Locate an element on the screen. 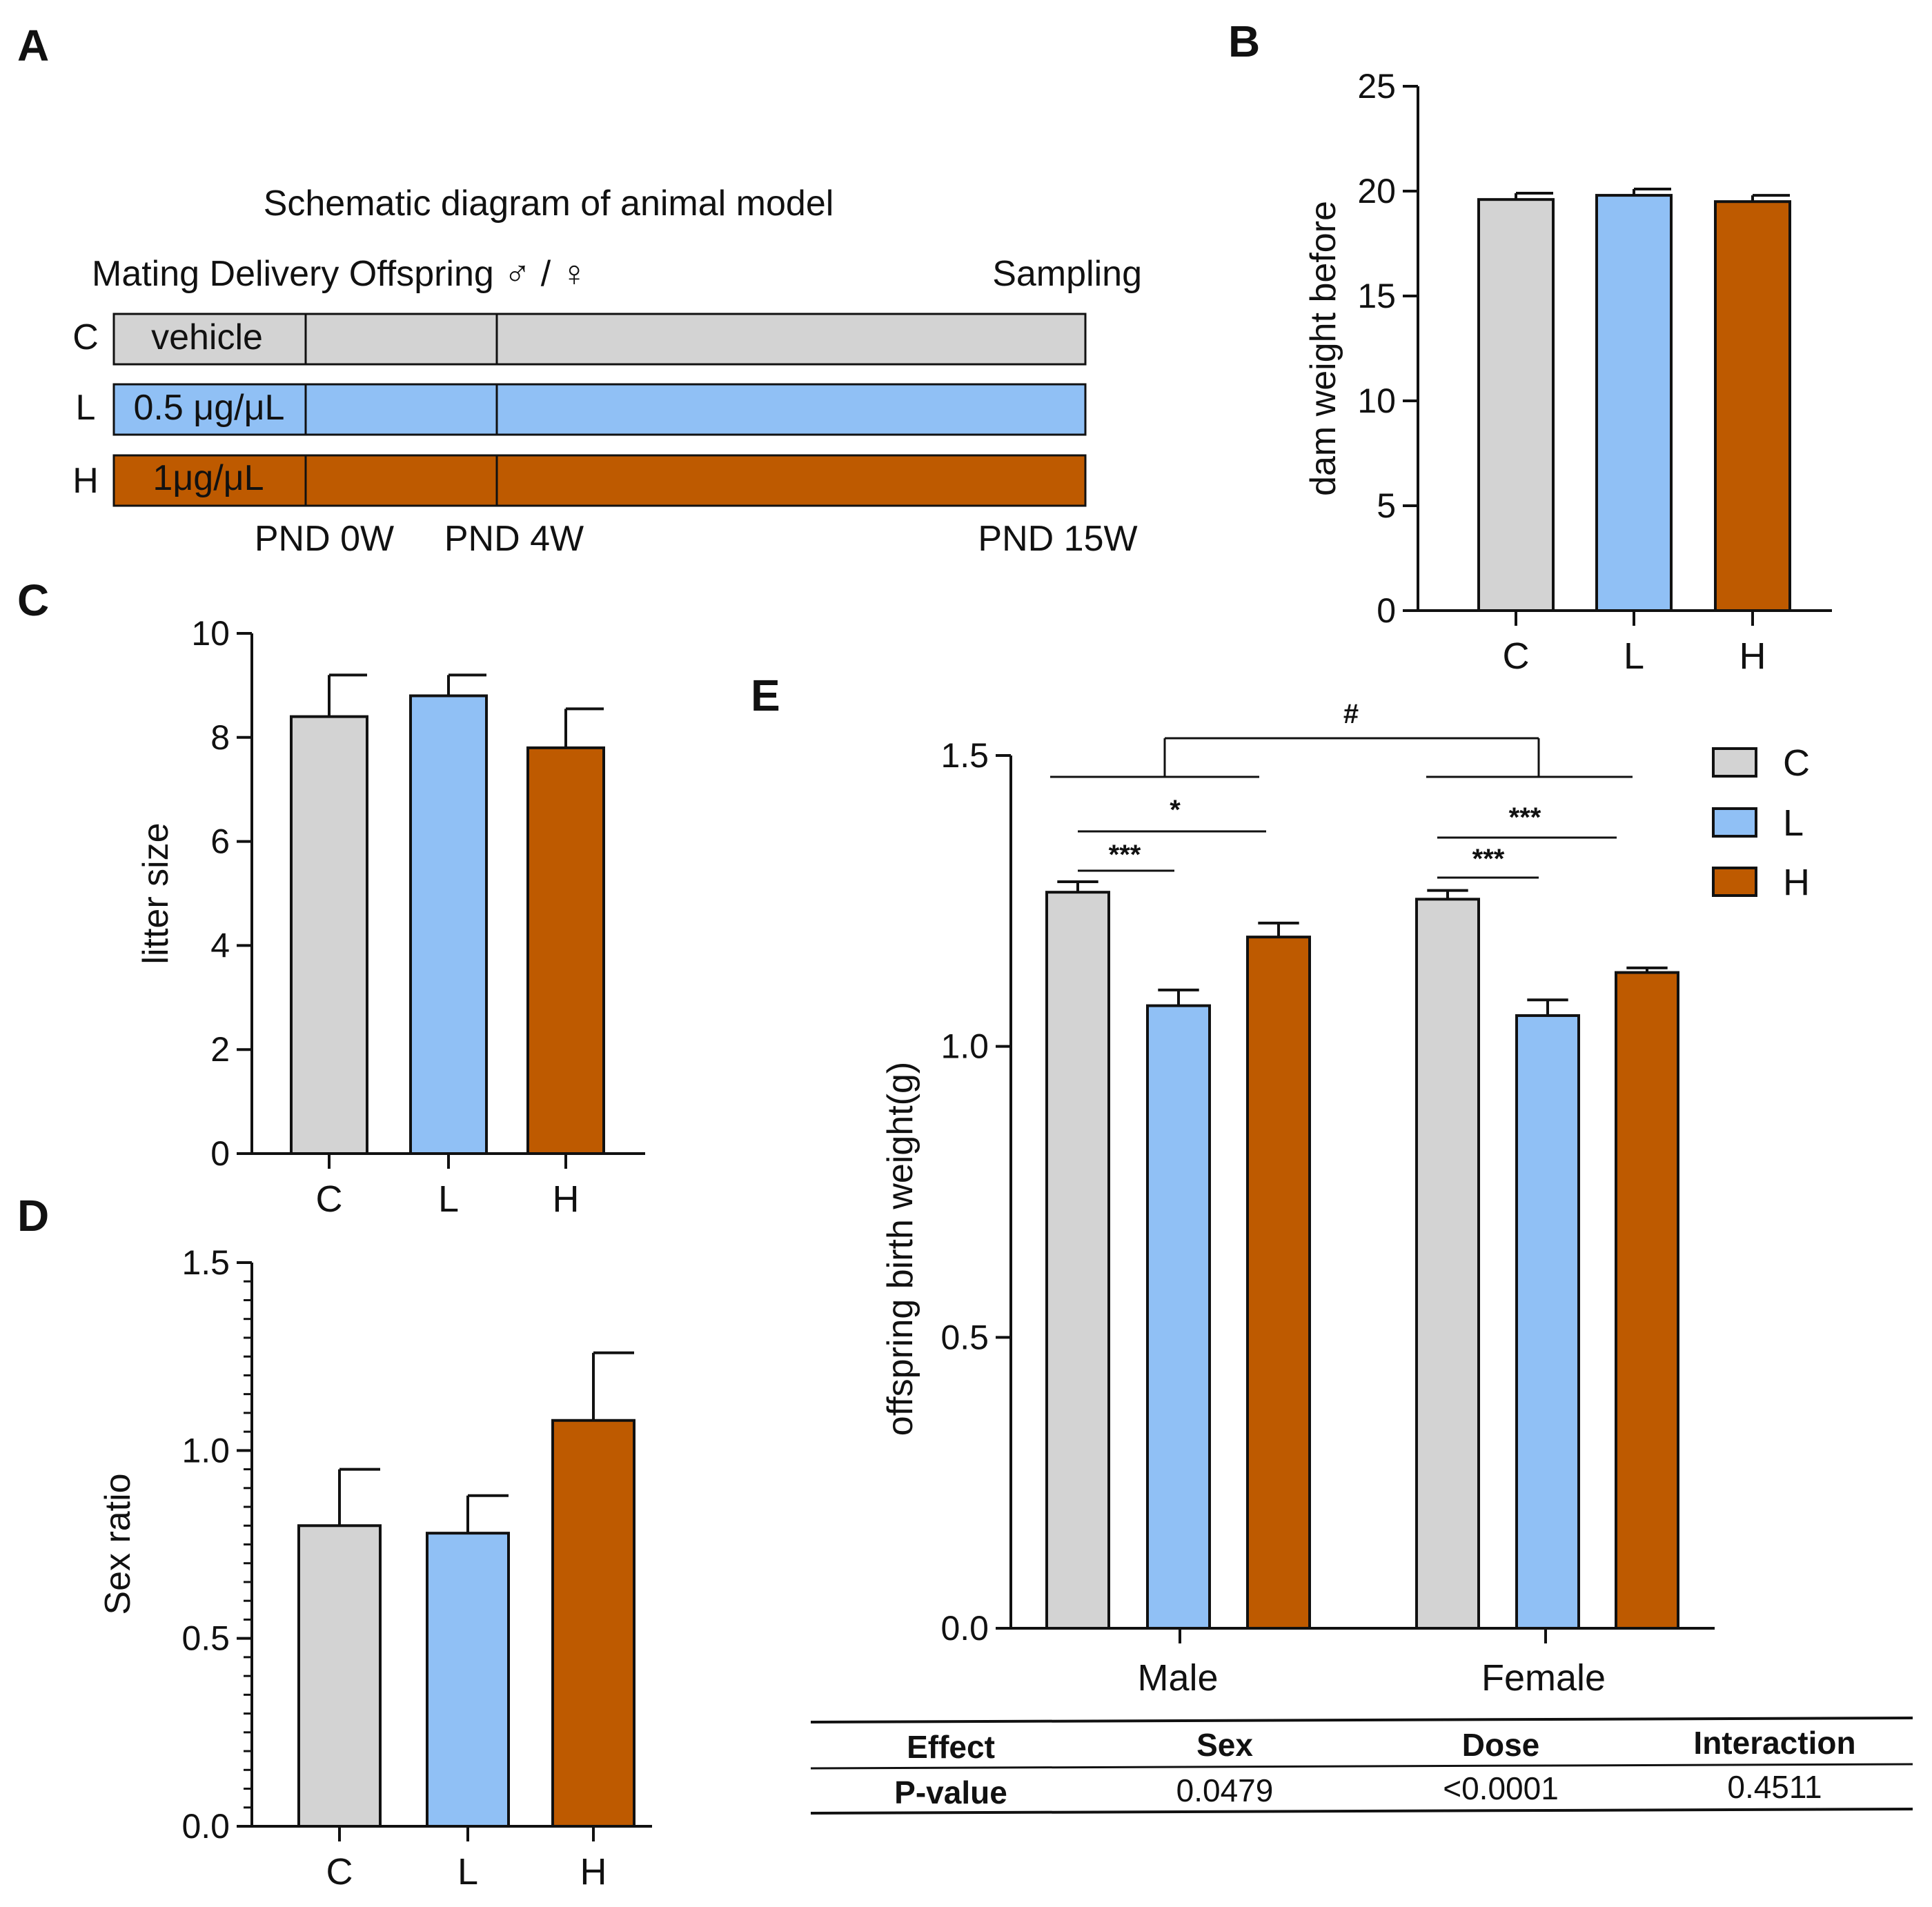 This screenshot has height=1907, width=1932. significance-label: # is located at coordinates (1351, 714).